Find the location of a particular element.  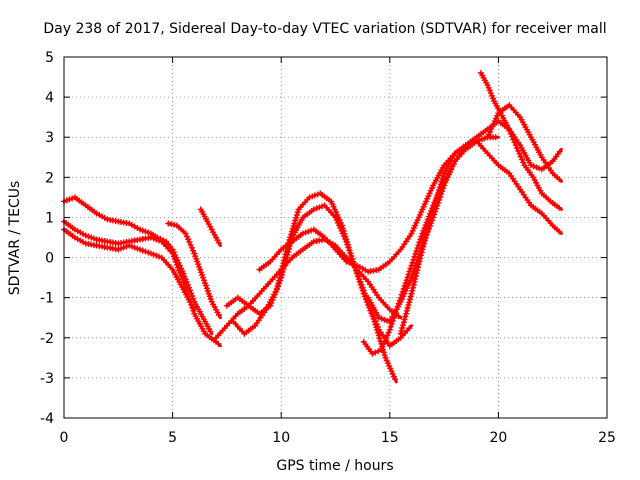

y-tick-label: 3 is located at coordinates (49, 138).